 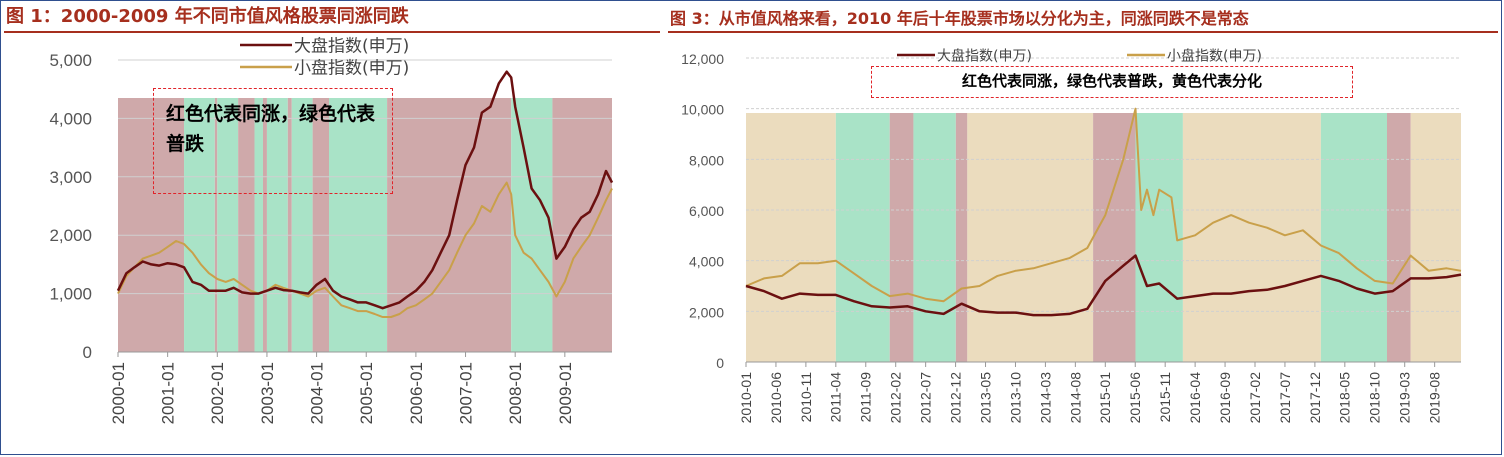 What do you see at coordinates (273, 141) in the screenshot?
I see `chart-annotation: 红色代表同涨，绿色代表普跌` at bounding box center [273, 141].